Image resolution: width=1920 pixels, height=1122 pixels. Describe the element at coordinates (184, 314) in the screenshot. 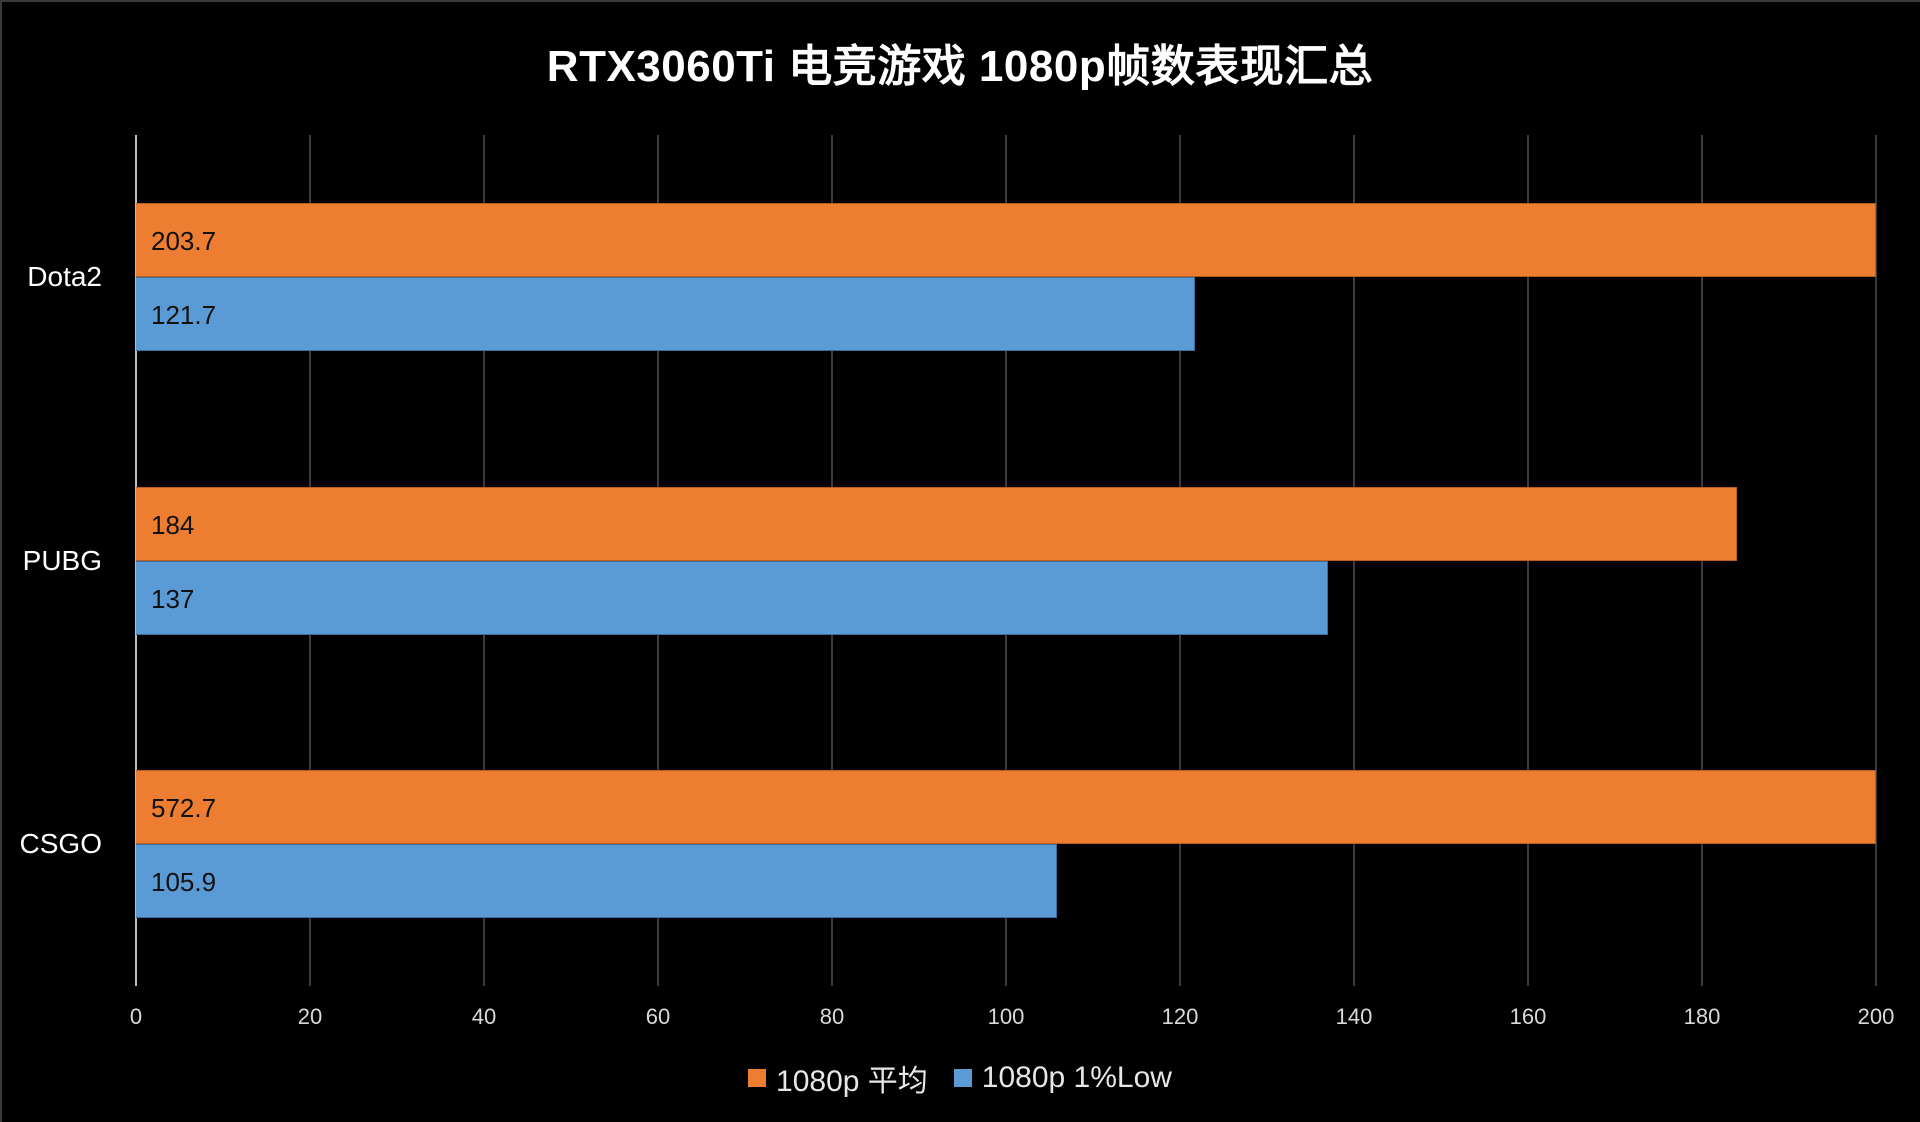

I see `bar-value-label: 121.7` at that location.